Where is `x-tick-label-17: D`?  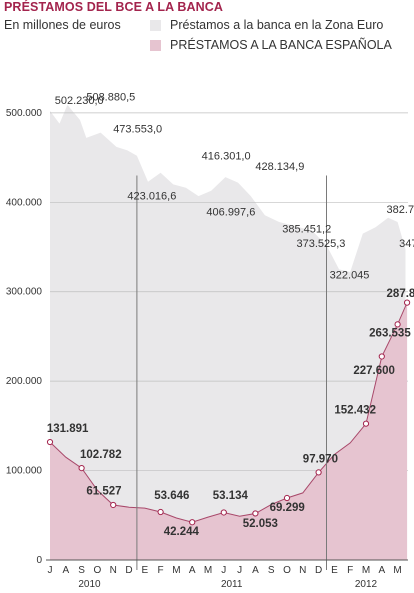 x-tick-label-17: D is located at coordinates (318, 570).